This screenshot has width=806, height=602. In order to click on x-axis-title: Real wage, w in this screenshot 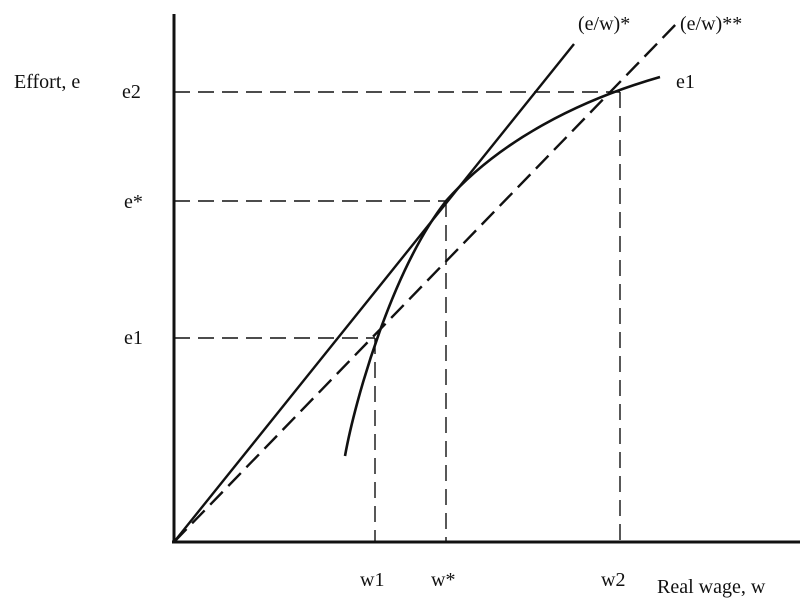, I will do `click(711, 587)`.